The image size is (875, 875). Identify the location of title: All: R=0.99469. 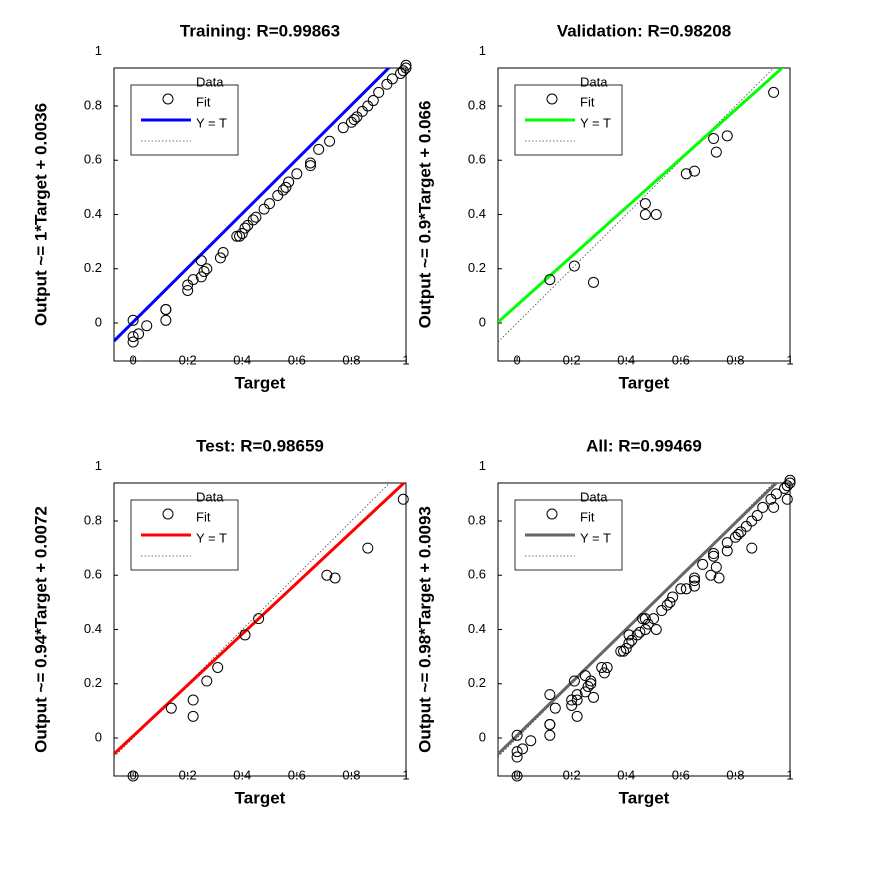
(644, 445).